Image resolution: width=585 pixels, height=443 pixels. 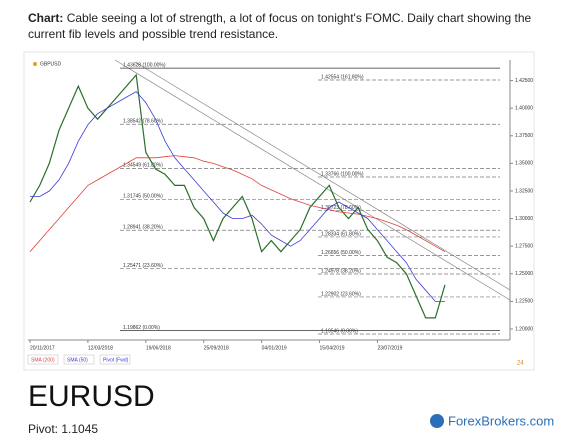 I want to click on x-tick-label: 19/06/2018, so click(x=158, y=348).